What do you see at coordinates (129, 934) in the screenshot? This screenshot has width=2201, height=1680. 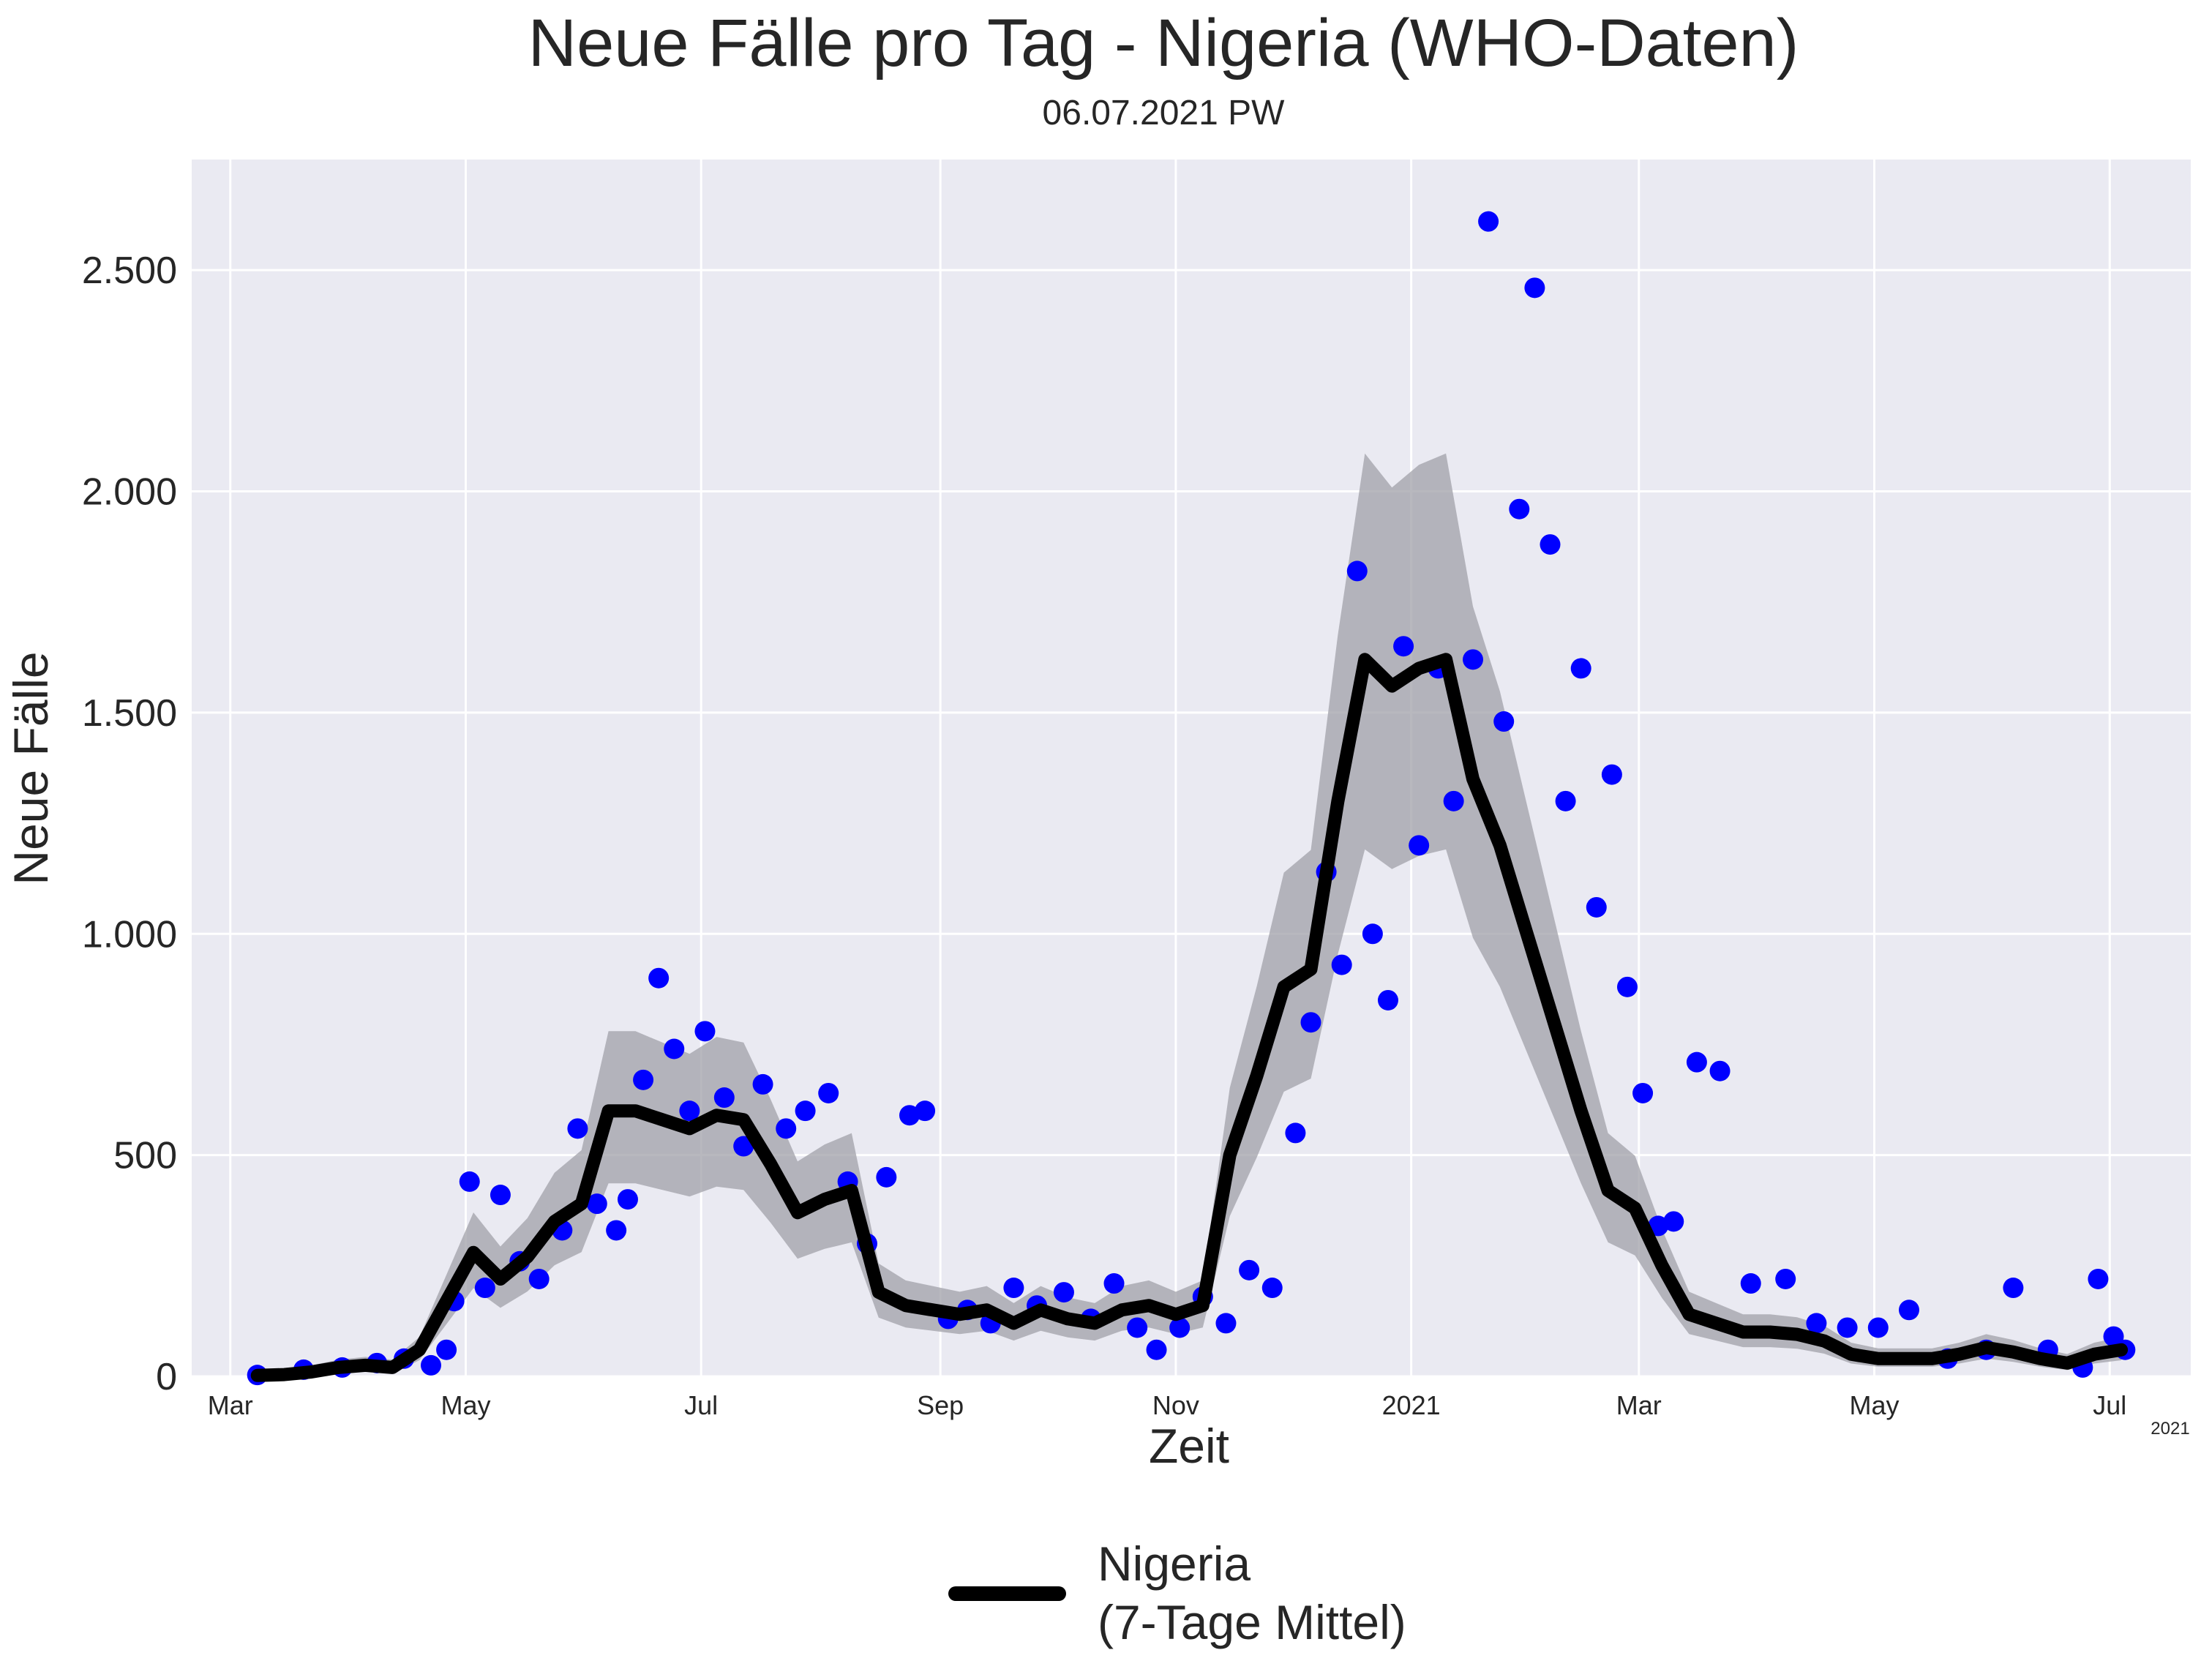 I see `y-tick-label: 1.000` at bounding box center [129, 934].